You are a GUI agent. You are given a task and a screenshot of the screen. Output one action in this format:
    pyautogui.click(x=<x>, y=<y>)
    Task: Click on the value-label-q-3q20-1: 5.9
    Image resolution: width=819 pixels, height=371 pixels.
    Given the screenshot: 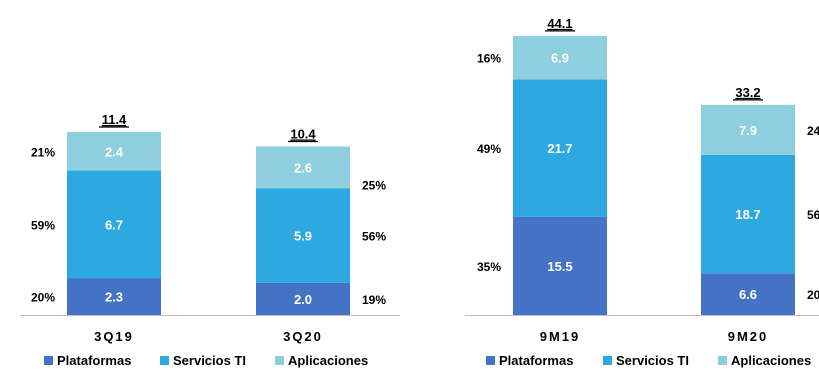 What is the action you would take?
    pyautogui.click(x=303, y=236)
    